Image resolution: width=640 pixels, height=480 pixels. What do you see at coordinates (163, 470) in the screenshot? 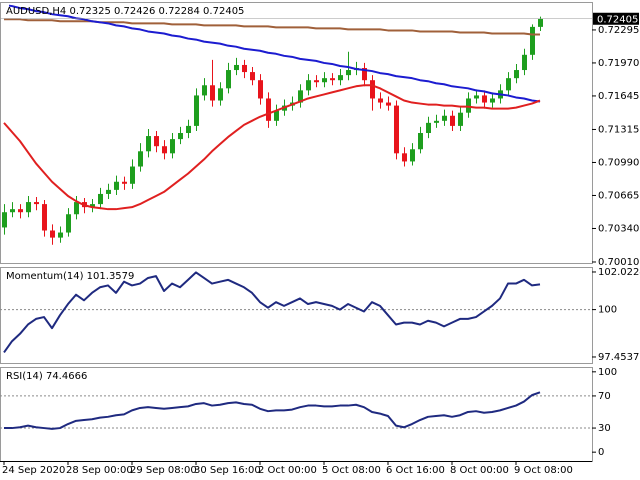
I see `x-tick-label: 29 Sep 08:00` at bounding box center [163, 470].